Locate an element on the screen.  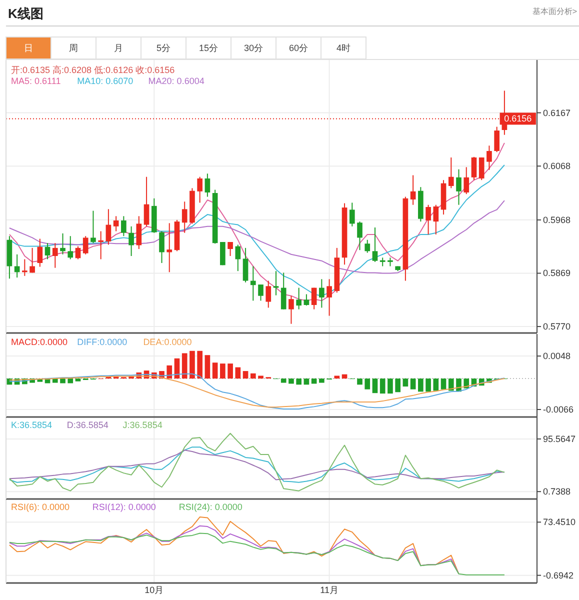
y-tick-label: -0.6942 is located at coordinates (558, 575).